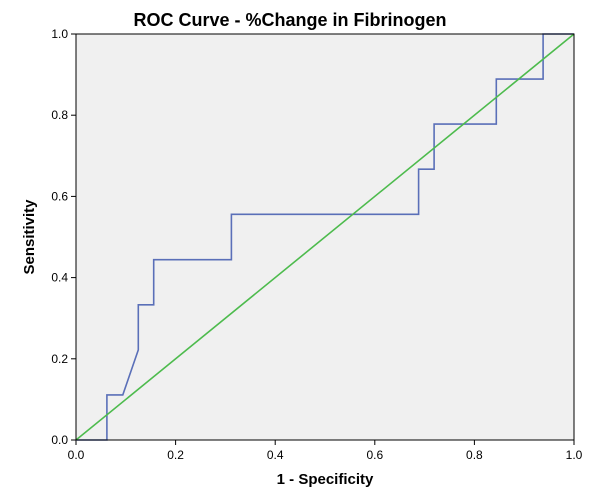 The image size is (594, 488). Describe the element at coordinates (76, 455) in the screenshot. I see `x-tick-label: 0.0` at that location.